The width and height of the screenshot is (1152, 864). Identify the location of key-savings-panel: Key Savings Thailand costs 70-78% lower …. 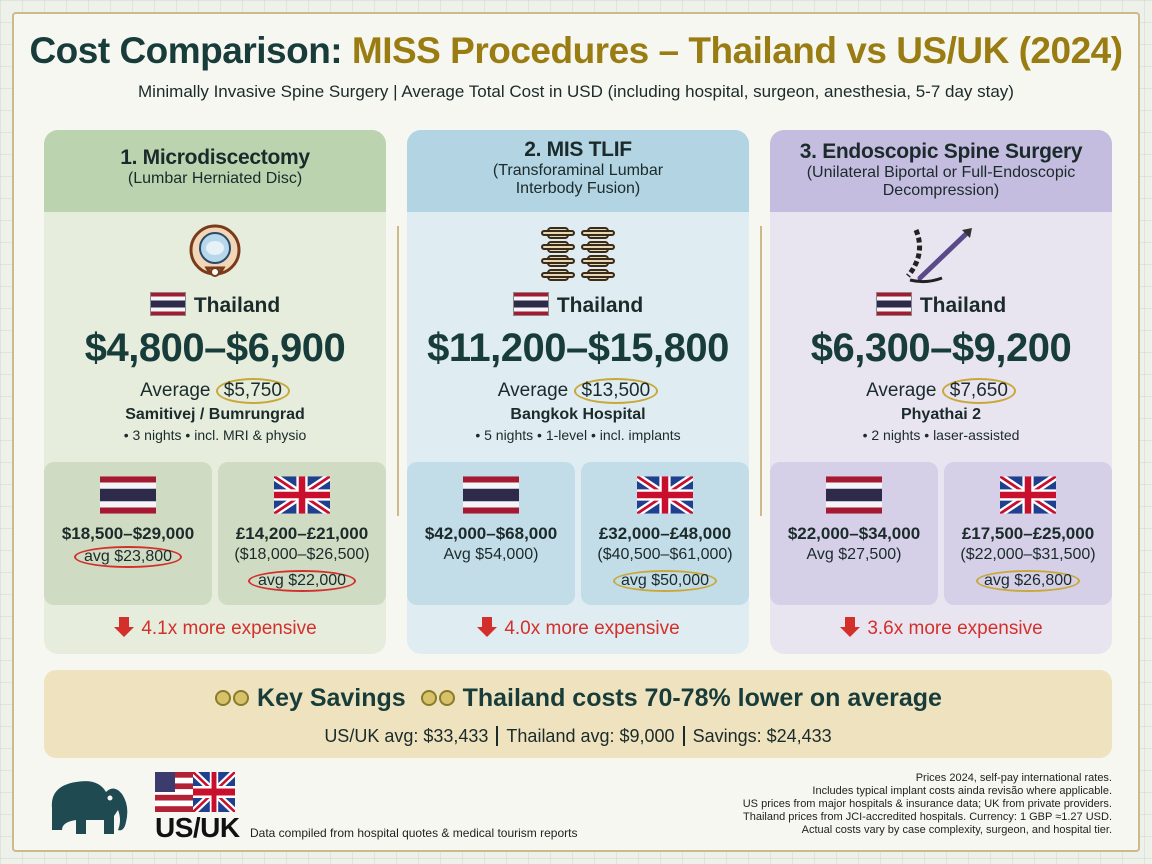
(578, 714).